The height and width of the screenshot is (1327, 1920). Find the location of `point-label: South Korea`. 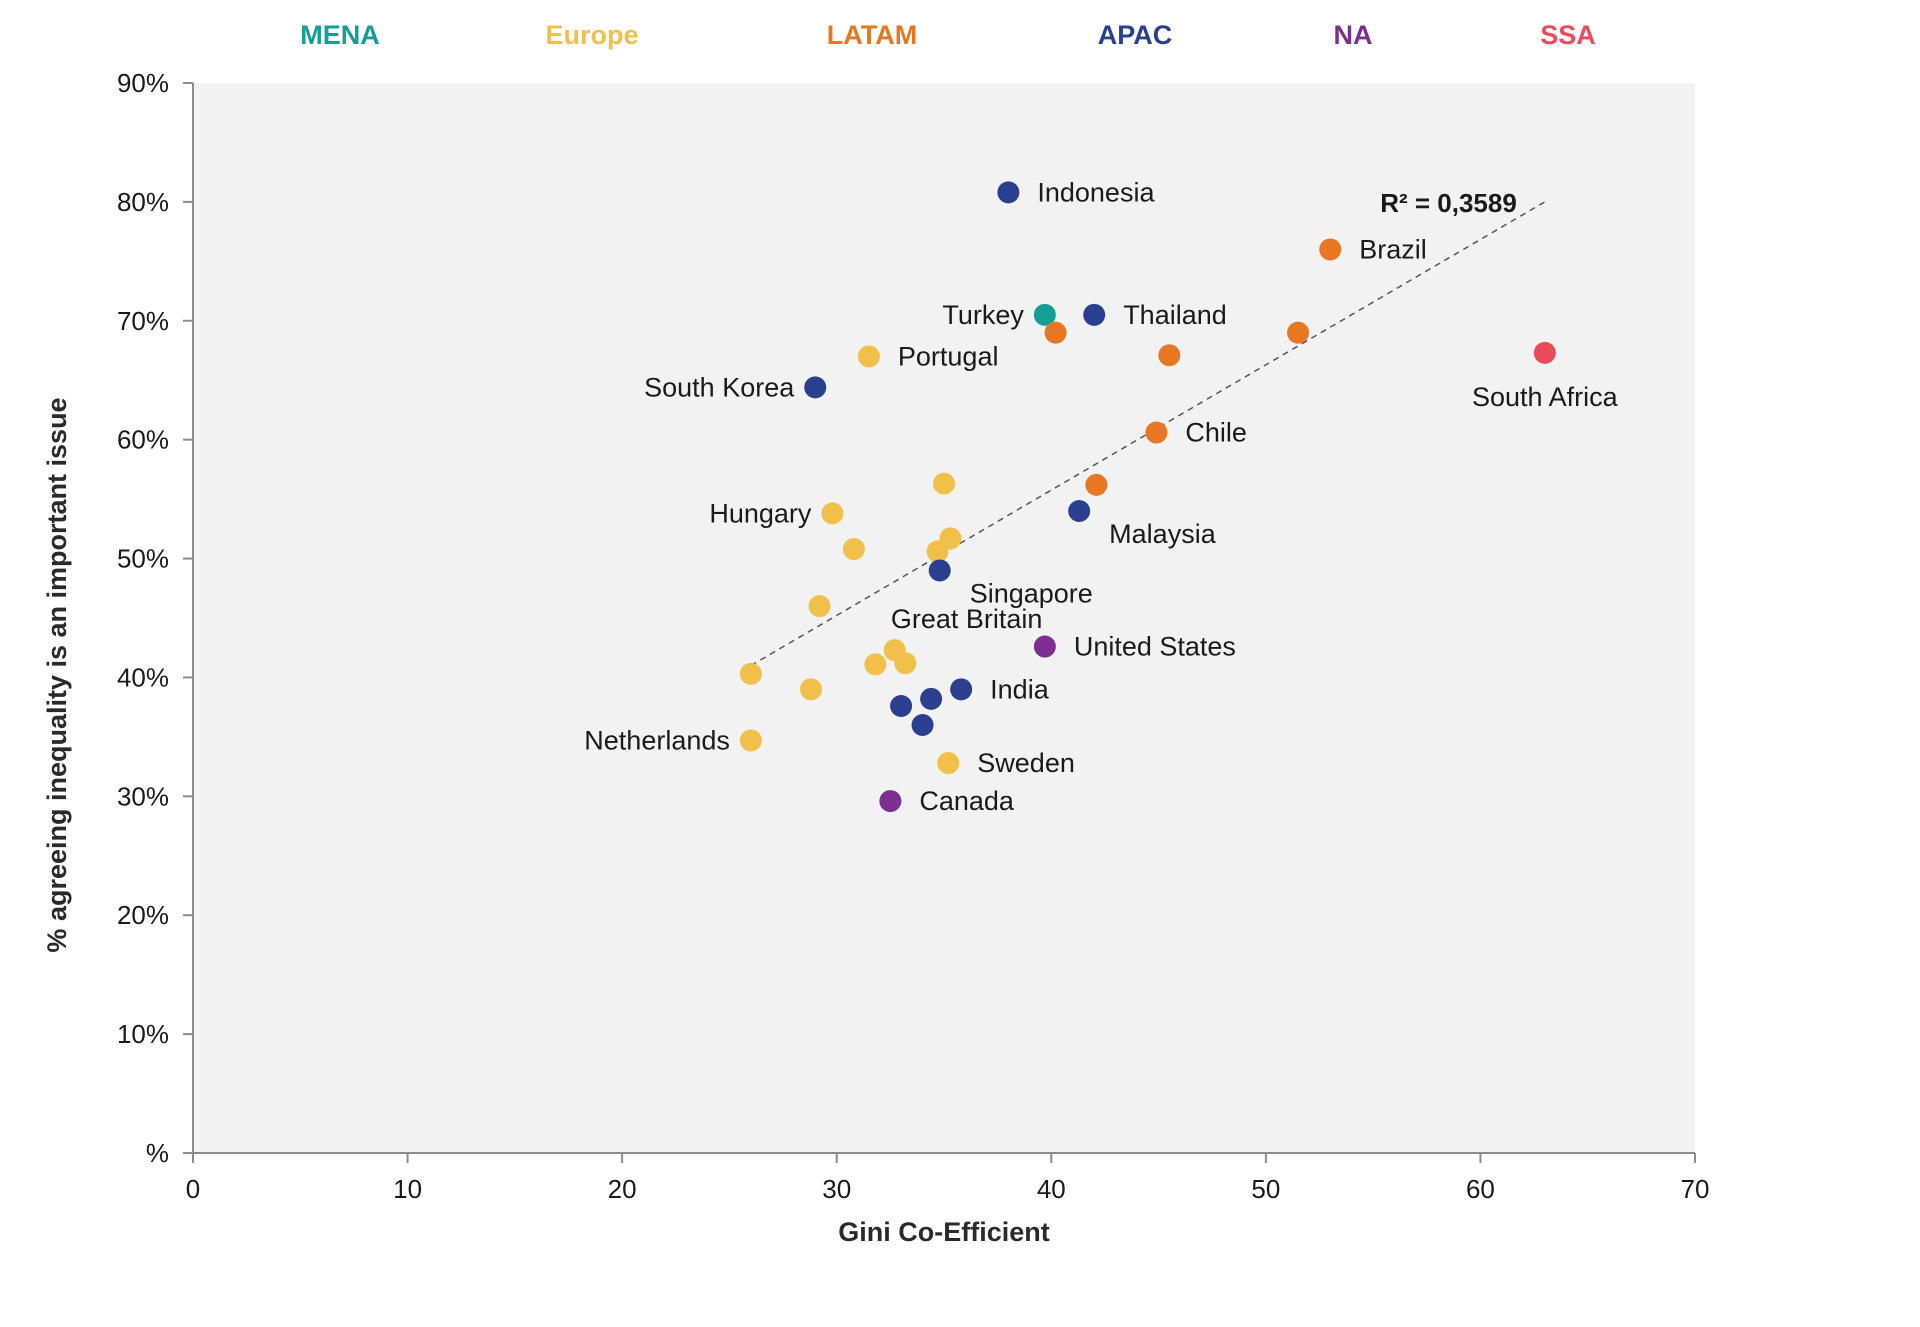

point-label: South Korea is located at coordinates (719, 387).